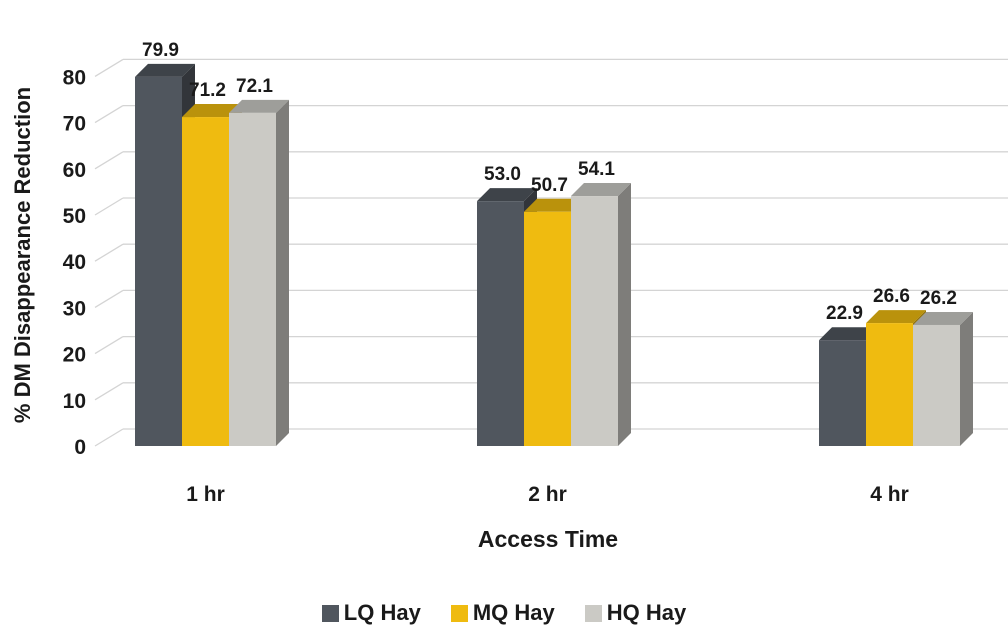  What do you see at coordinates (74, 401) in the screenshot?
I see `y-tick-label: 10` at bounding box center [74, 401].